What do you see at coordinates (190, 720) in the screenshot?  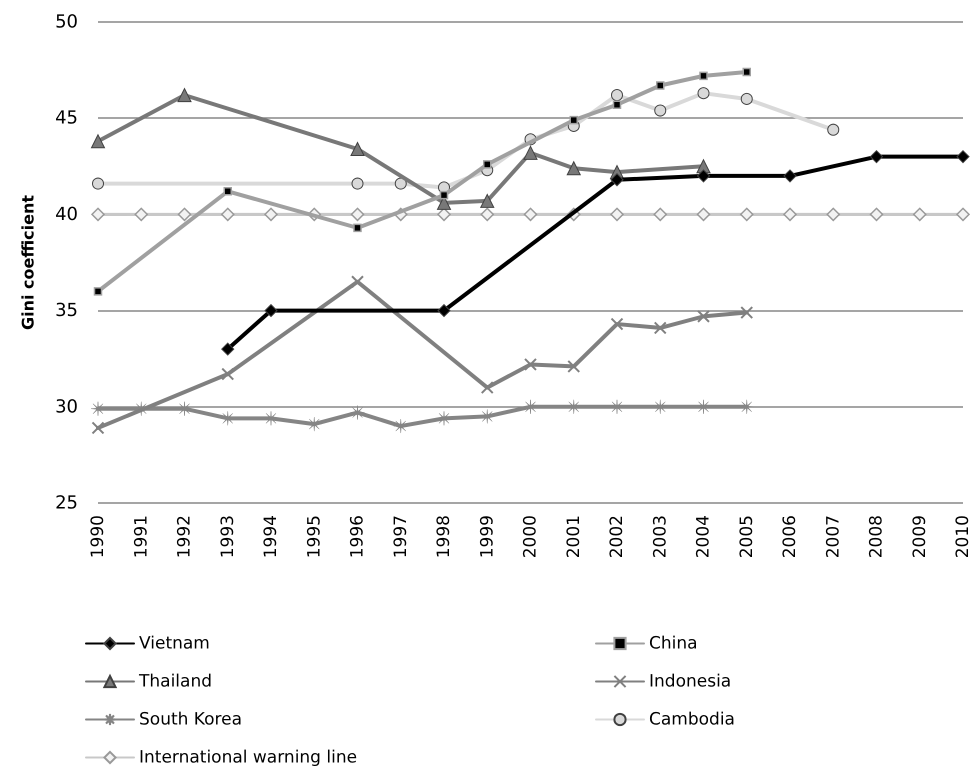 I see `legend-label: South Korea` at bounding box center [190, 720].